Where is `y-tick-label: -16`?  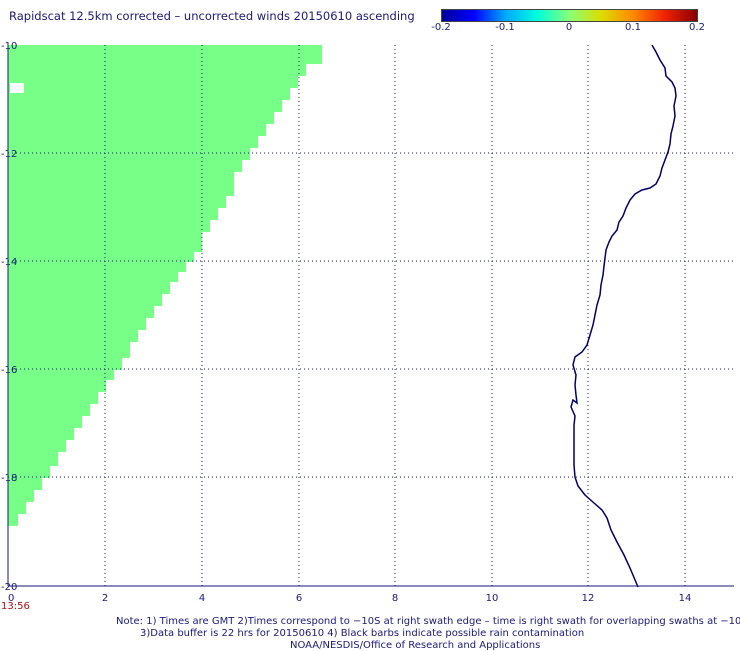
y-tick-label: -16 is located at coordinates (9, 370).